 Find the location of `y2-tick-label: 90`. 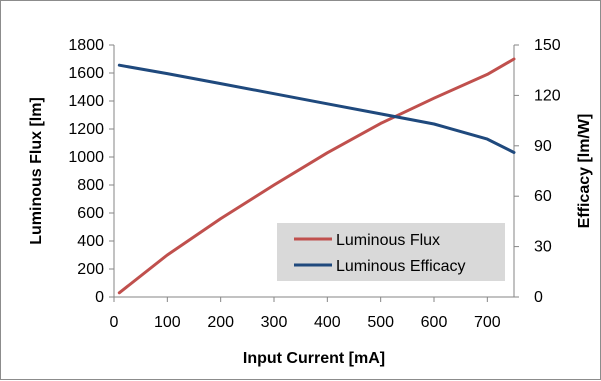

y2-tick-label: 90 is located at coordinates (543, 146).